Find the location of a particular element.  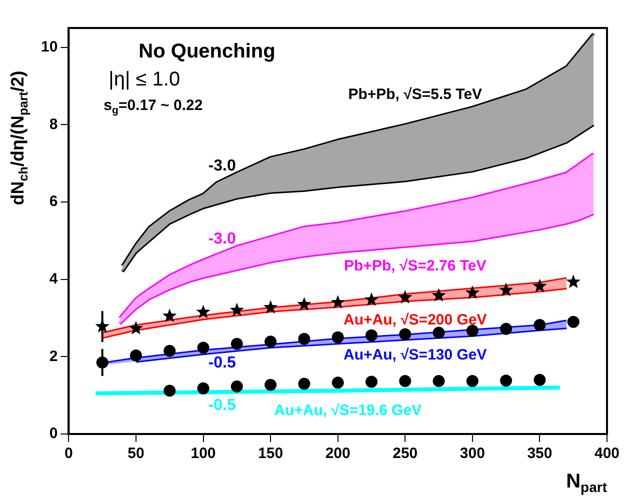

y-axis-title: dNch/dη/(Npart/2) is located at coordinates (19, 138).